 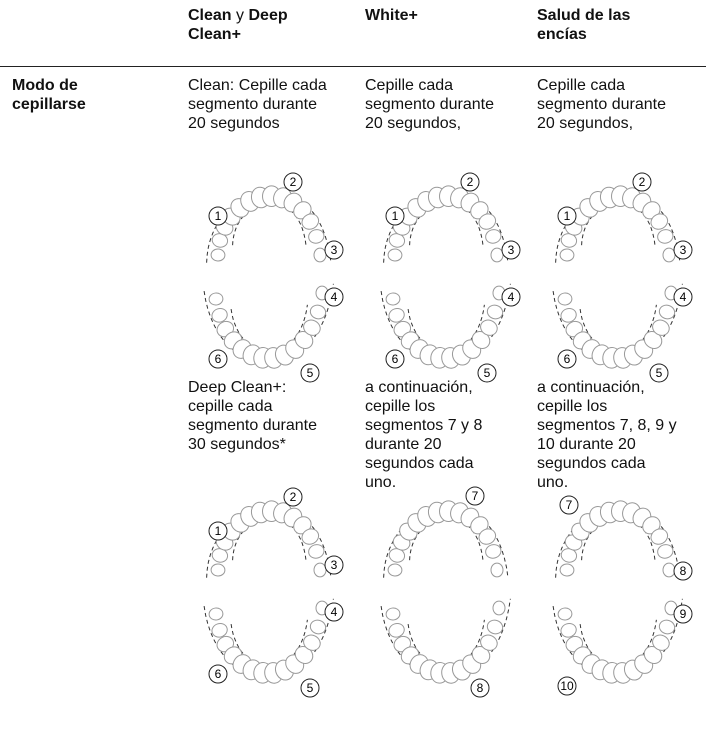 I want to click on segment-number: 9, so click(x=683, y=614).